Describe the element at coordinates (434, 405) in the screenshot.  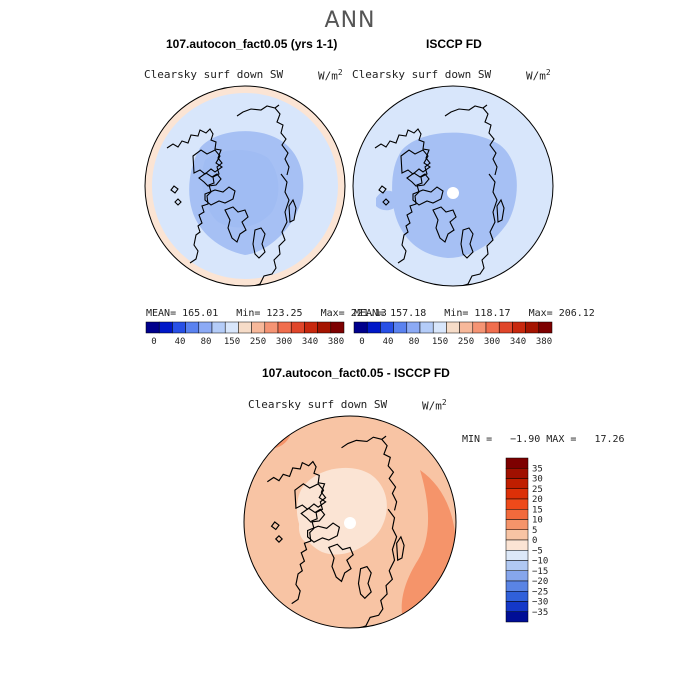
I see `diff-units-label: W/m2` at that location.